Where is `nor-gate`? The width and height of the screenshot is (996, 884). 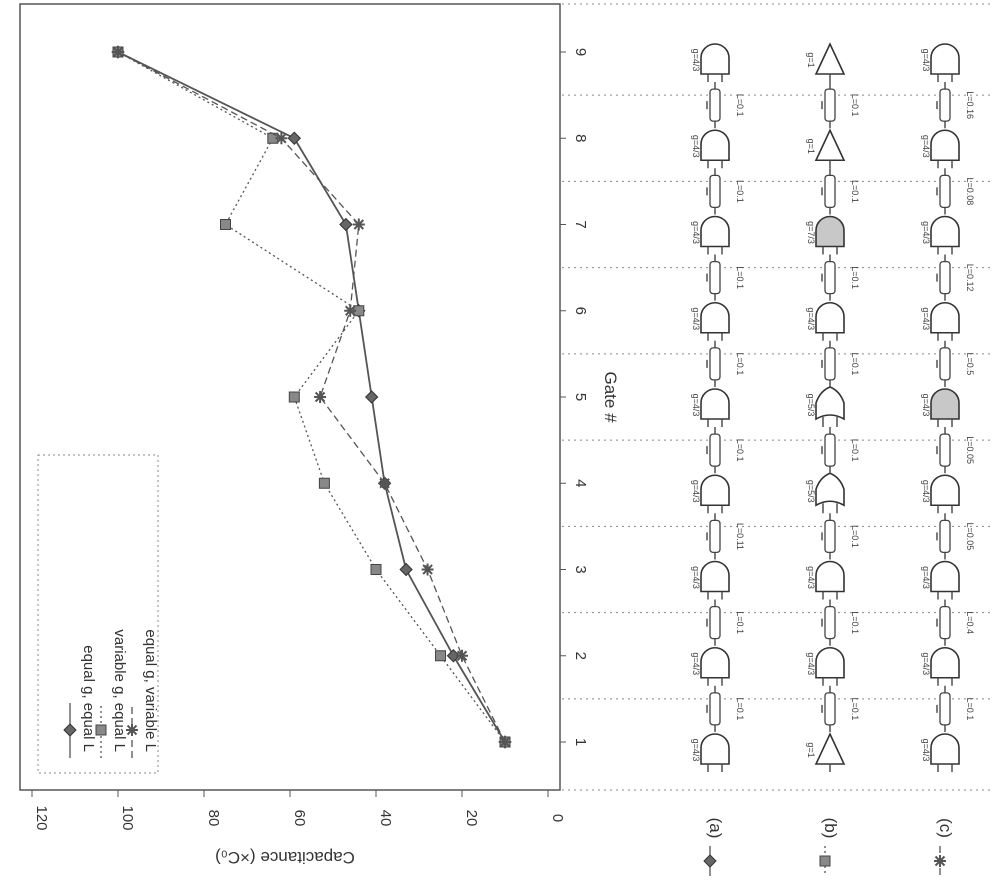 nor-gate is located at coordinates (830, 493).